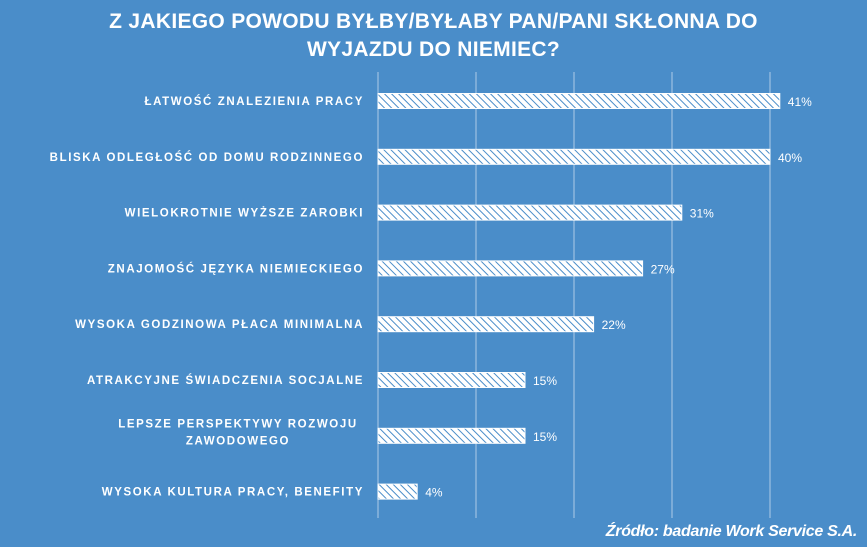 The height and width of the screenshot is (547, 867). What do you see at coordinates (731, 531) in the screenshot?
I see `source-note: Źródło: badanie Work Service S.A.` at bounding box center [731, 531].